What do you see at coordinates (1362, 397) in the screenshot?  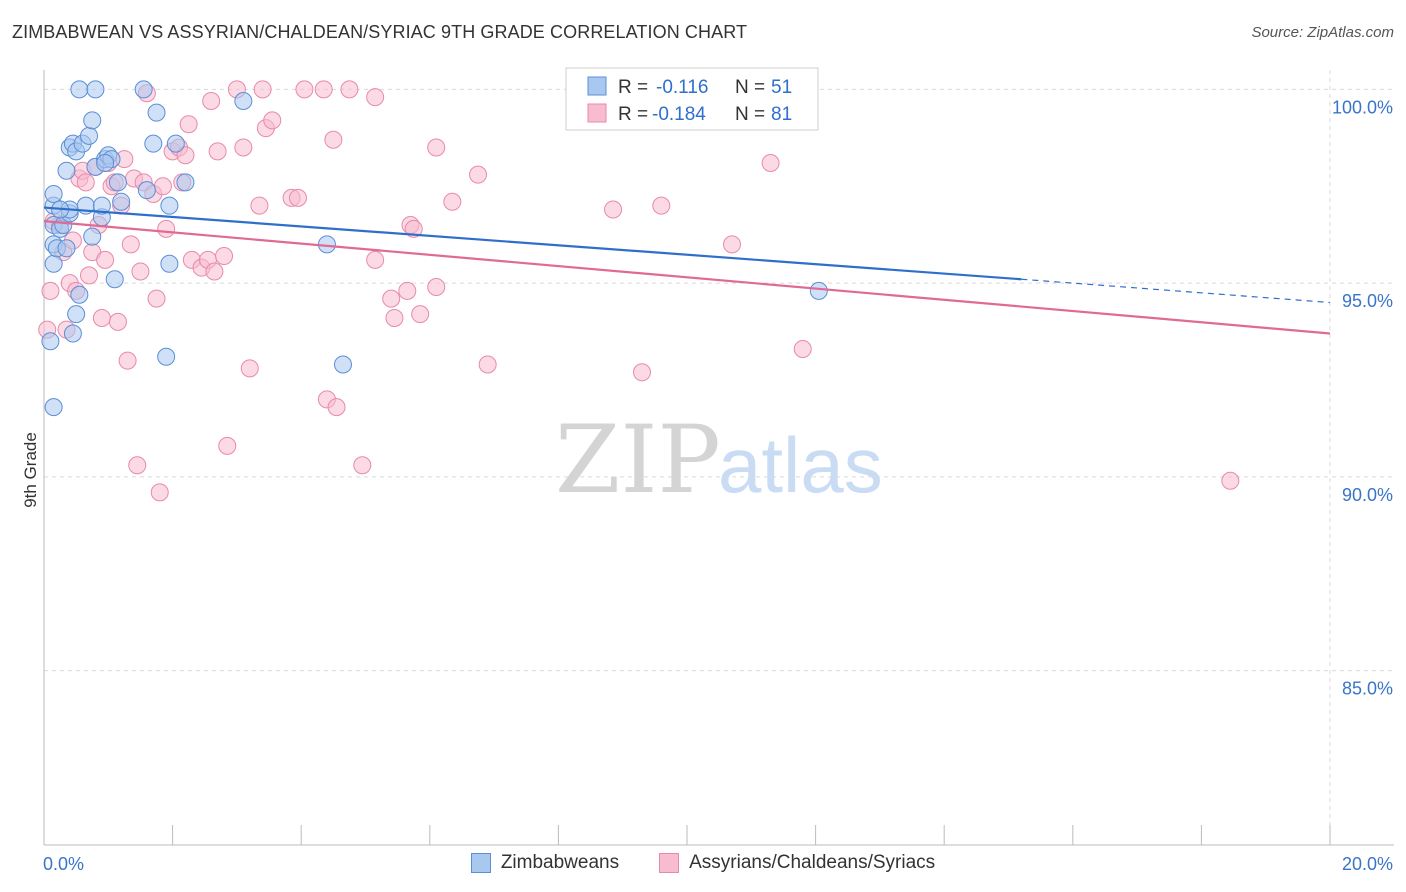 I see `y-tick-labels: 85.0% 90.0% 95.0% 100.0%` at bounding box center [1362, 397].